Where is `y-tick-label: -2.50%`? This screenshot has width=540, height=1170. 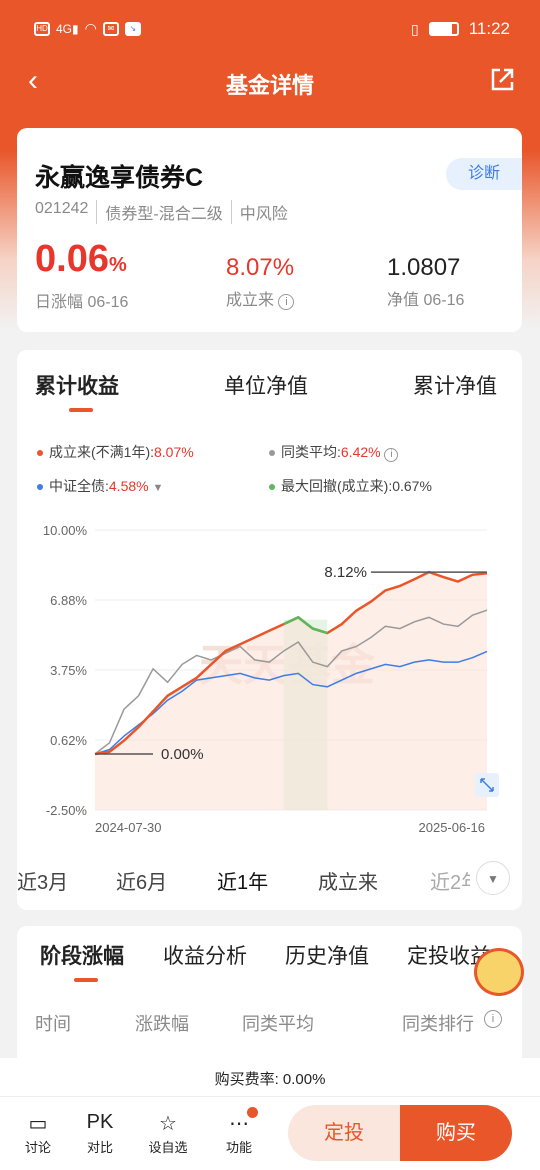
y-tick-label: -2.50% is located at coordinates (67, 810).